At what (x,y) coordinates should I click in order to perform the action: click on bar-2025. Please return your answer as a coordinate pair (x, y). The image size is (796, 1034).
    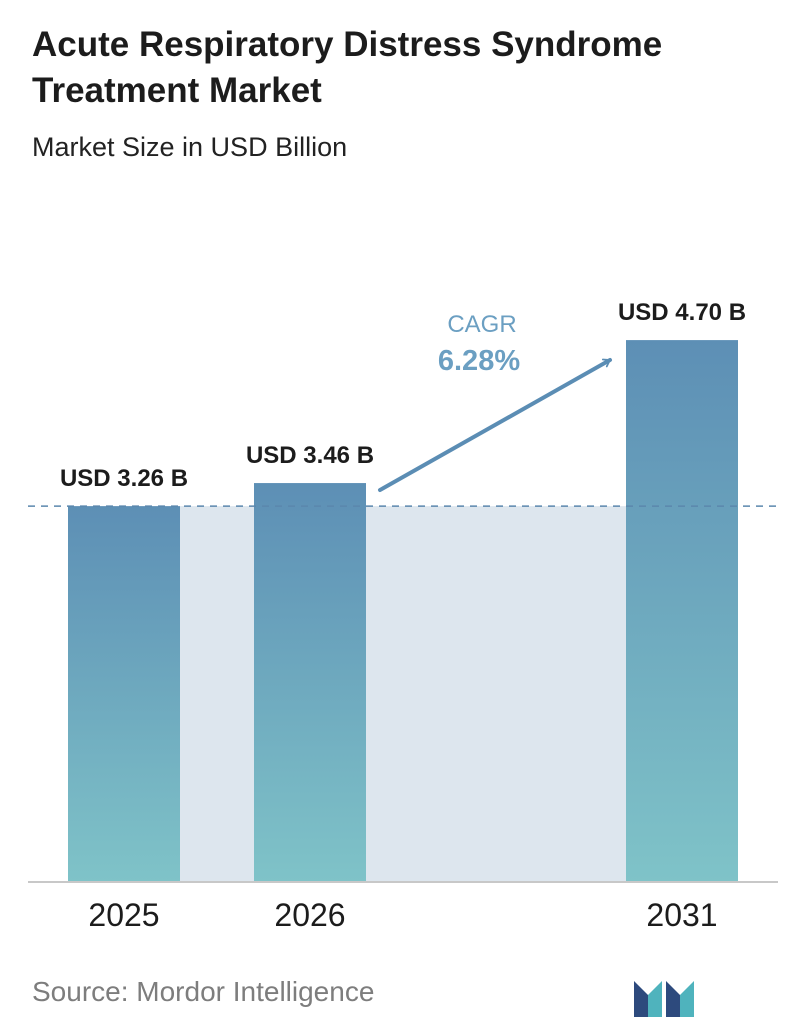
    Looking at the image, I should click on (124, 694).